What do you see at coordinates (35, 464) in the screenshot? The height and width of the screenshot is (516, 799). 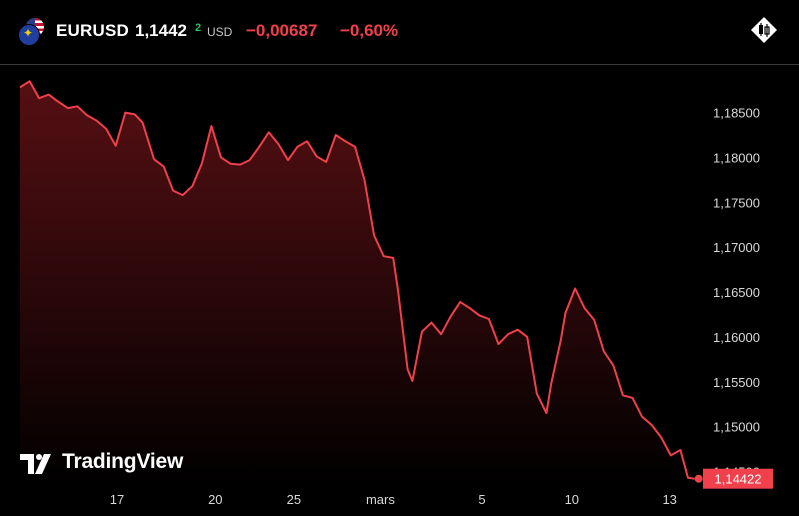 I see `tradingview-logo-icon` at bounding box center [35, 464].